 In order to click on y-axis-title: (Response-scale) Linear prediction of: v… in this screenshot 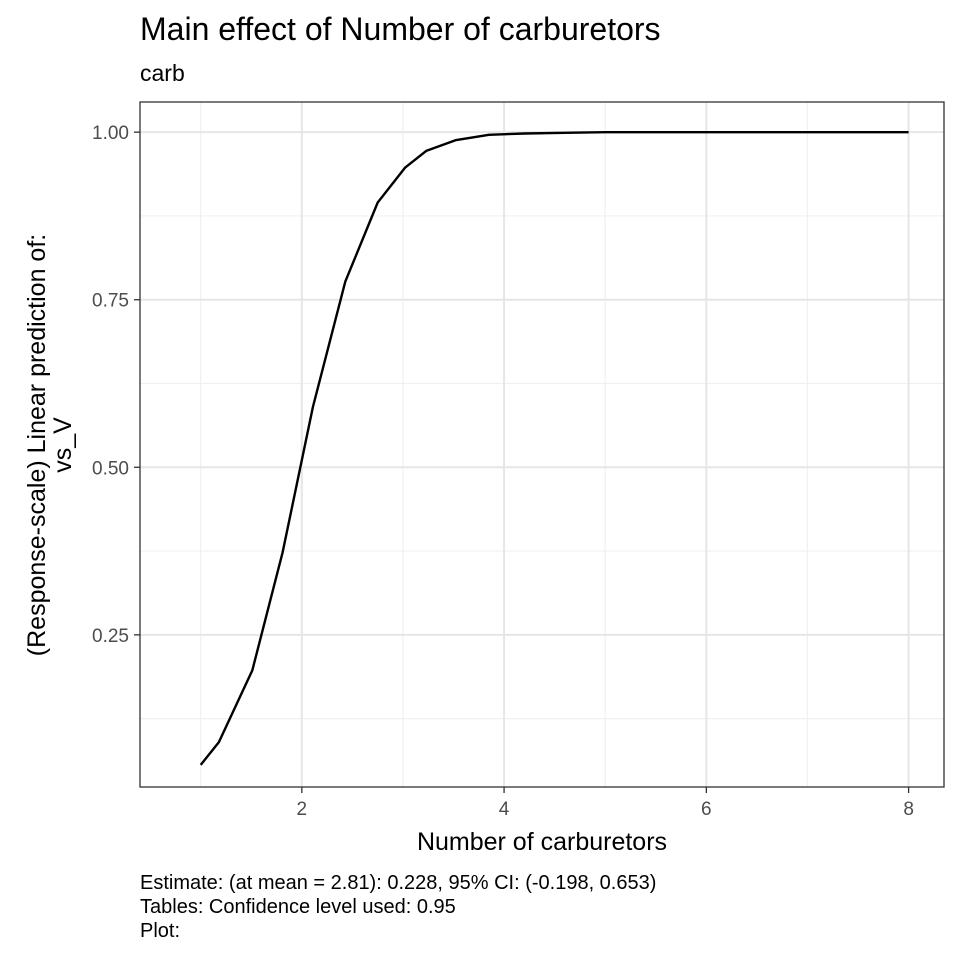, I will do `click(50, 445)`.